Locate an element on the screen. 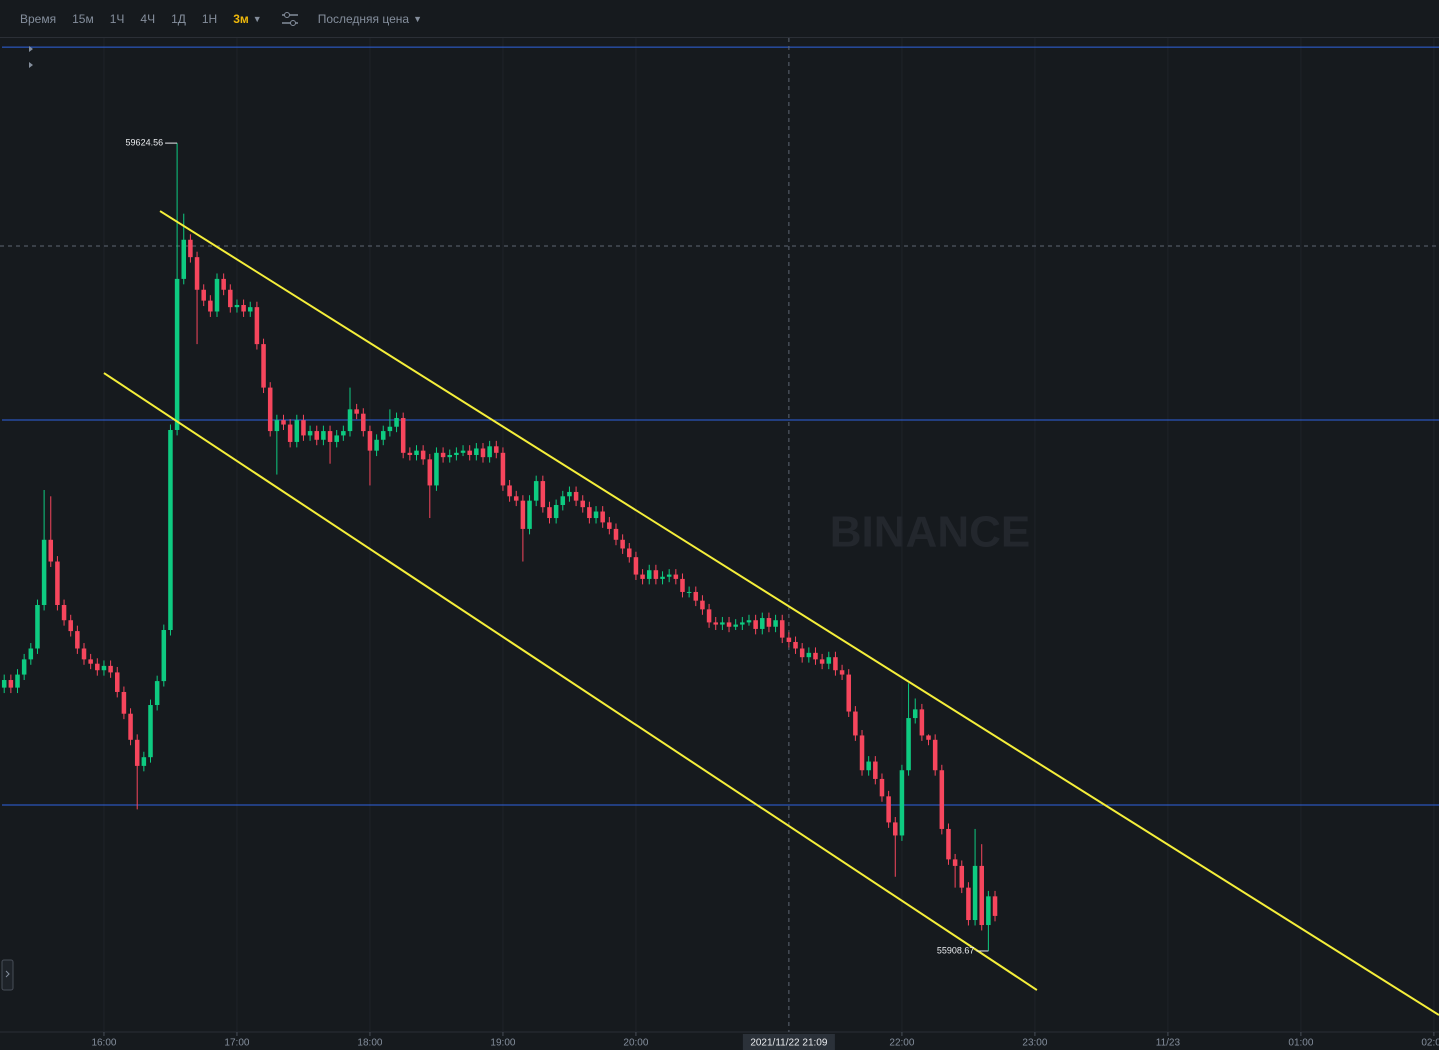 Image resolution: width=1439 pixels, height=1050 pixels. x-tick-label: 11/23 is located at coordinates (1168, 1043).